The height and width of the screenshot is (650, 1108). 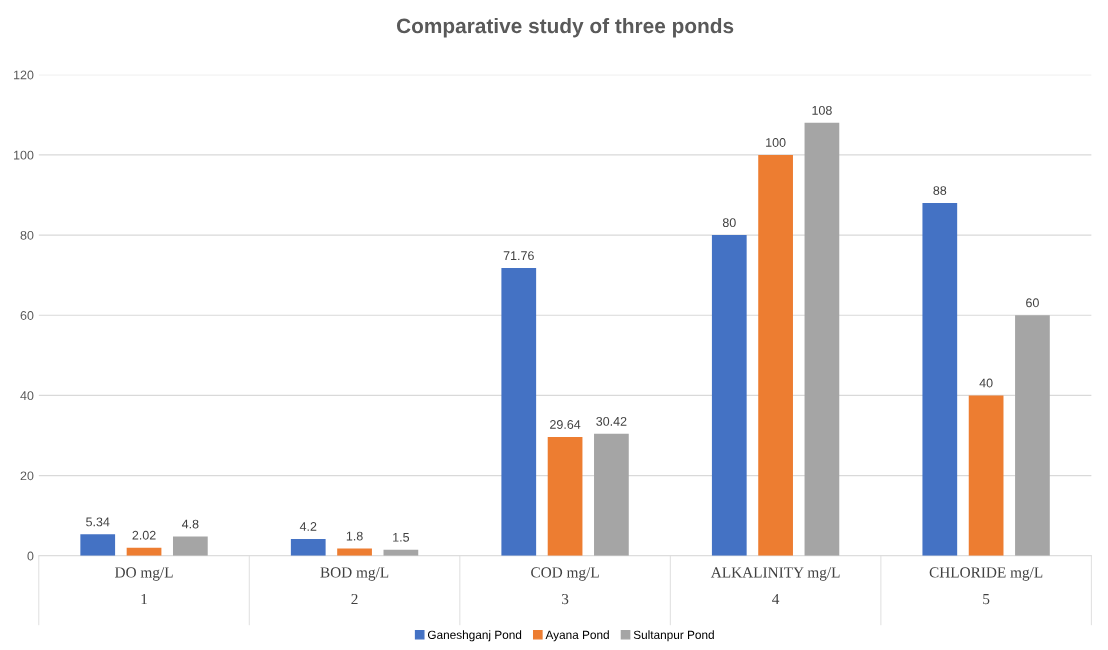 What do you see at coordinates (24, 155) in the screenshot?
I see `y-tick-label: 100` at bounding box center [24, 155].